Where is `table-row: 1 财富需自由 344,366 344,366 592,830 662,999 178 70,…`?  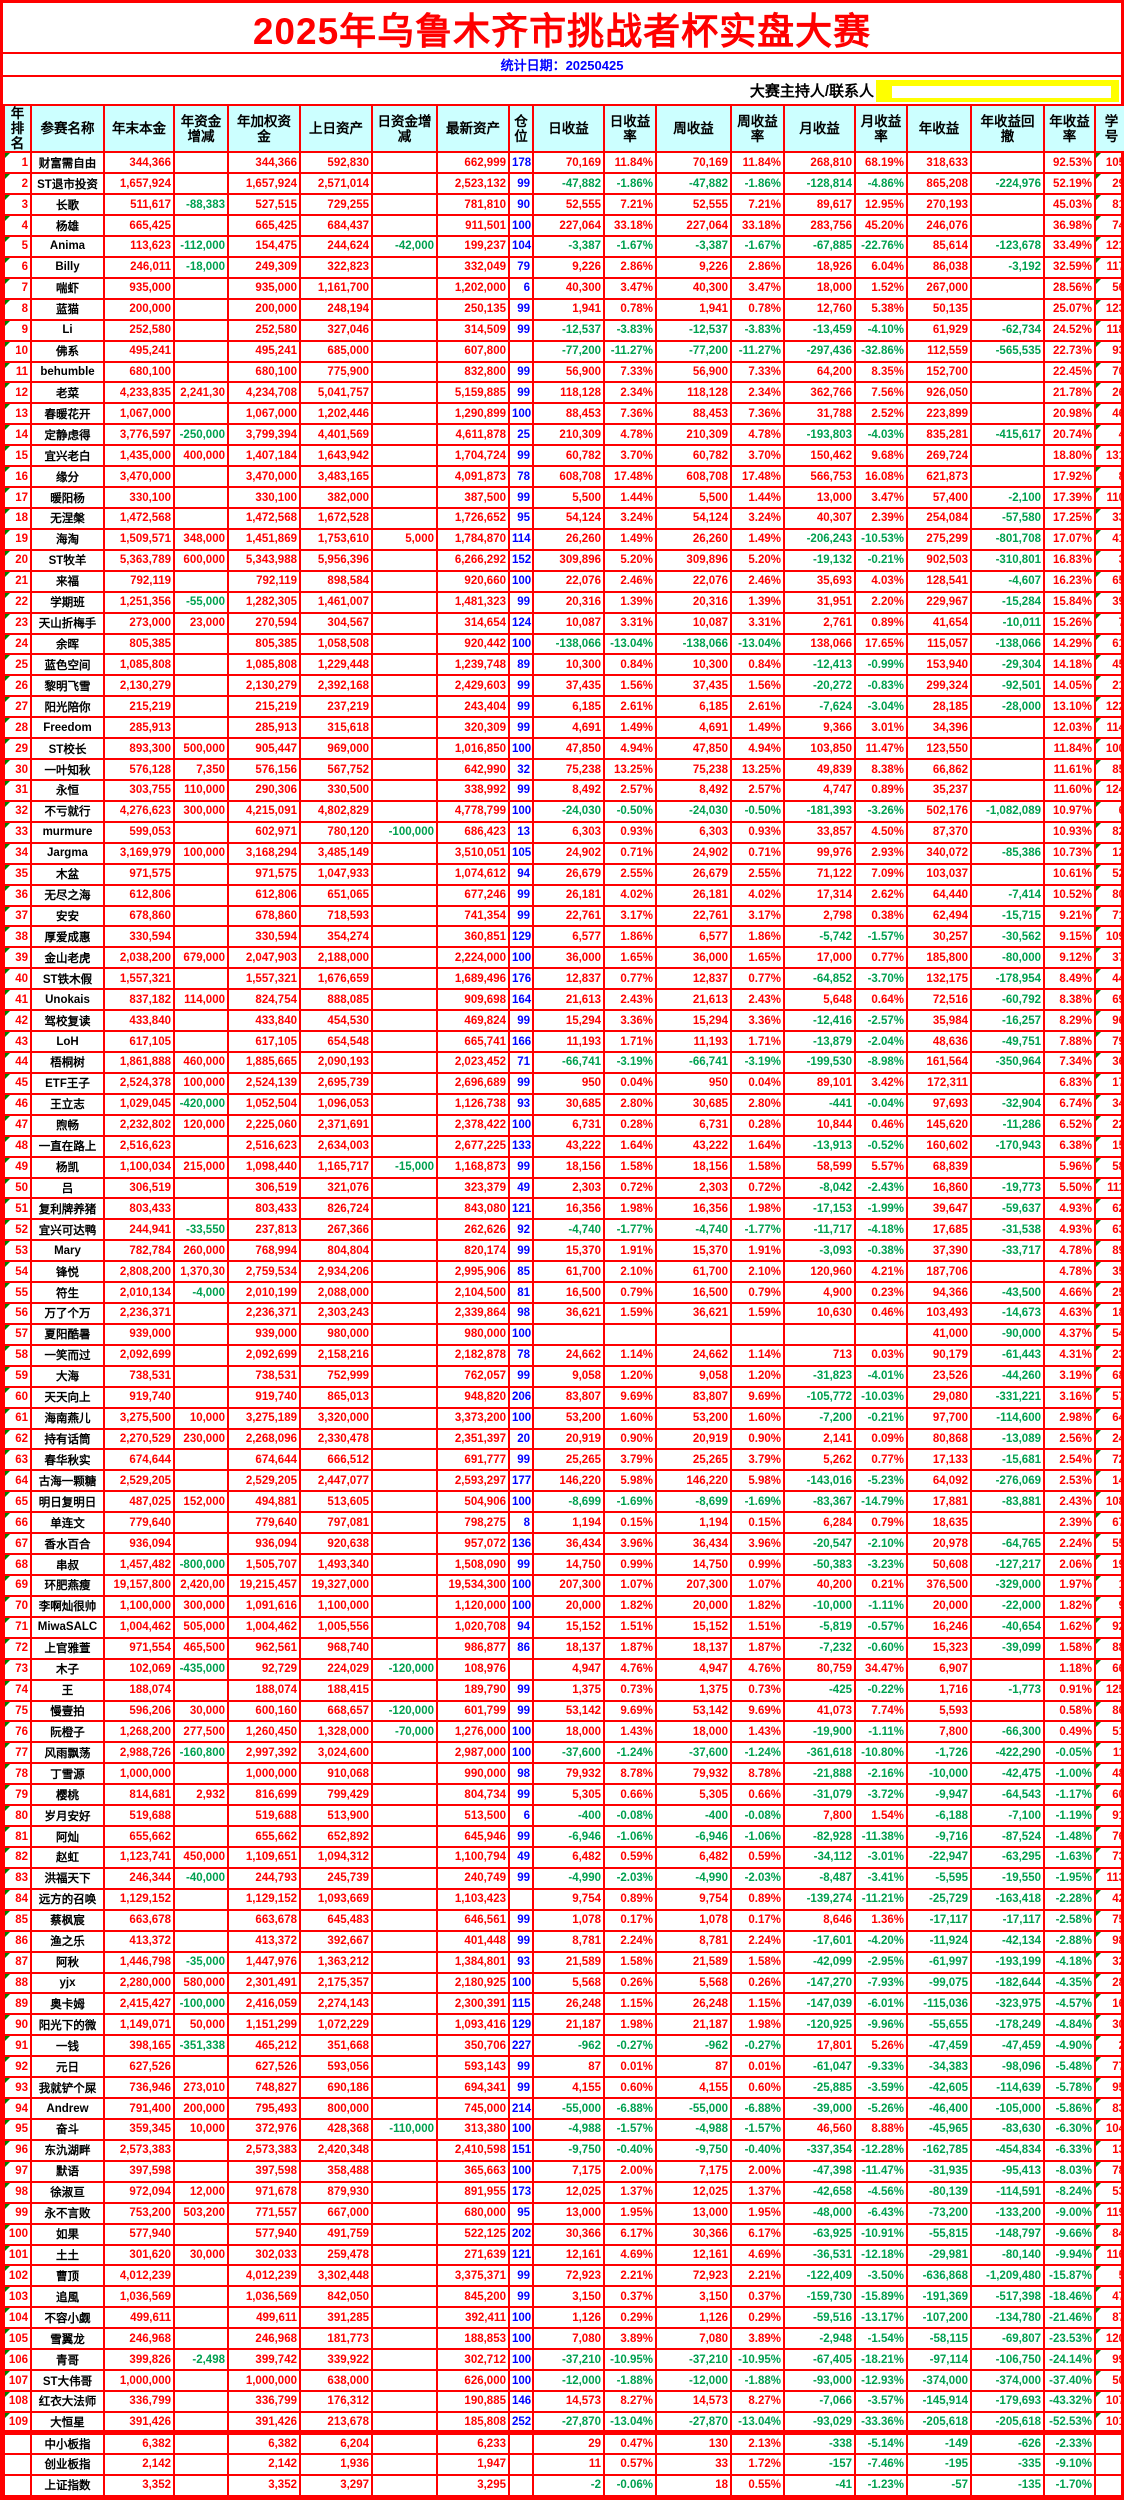
table-row: 1 财富需自由 344,366 344,366 592,830 662,999 178 70,… is located at coordinates (563, 163).